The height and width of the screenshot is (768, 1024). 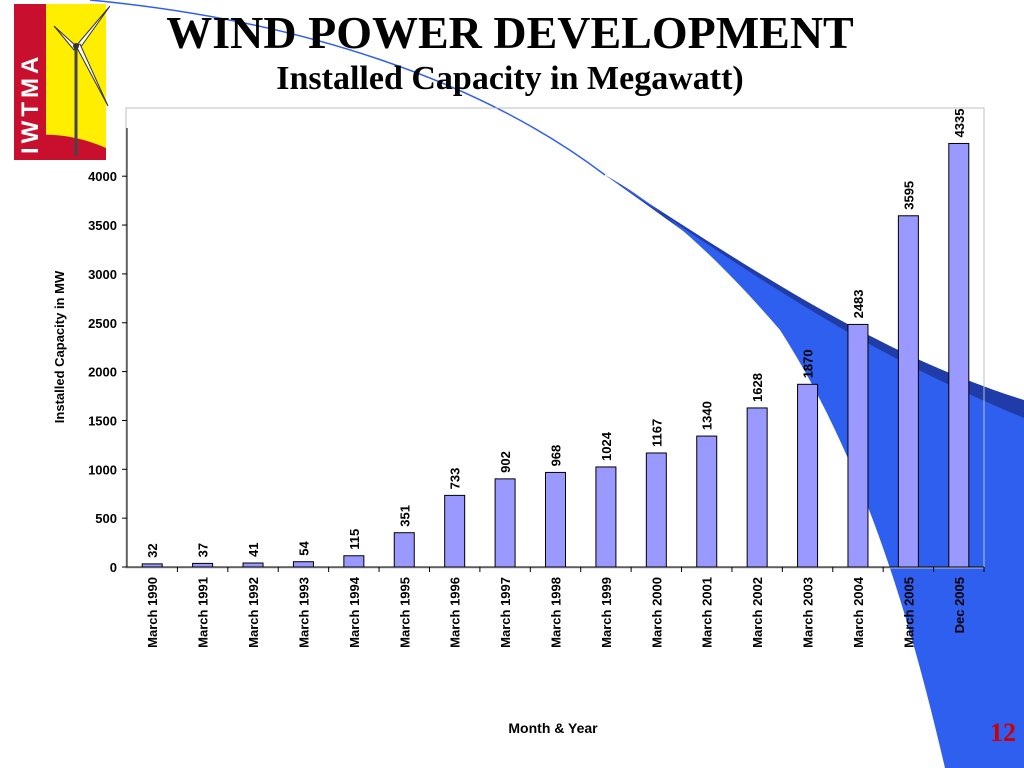 What do you see at coordinates (102, 372) in the screenshot?
I see `y-tick-label: 2000` at bounding box center [102, 372].